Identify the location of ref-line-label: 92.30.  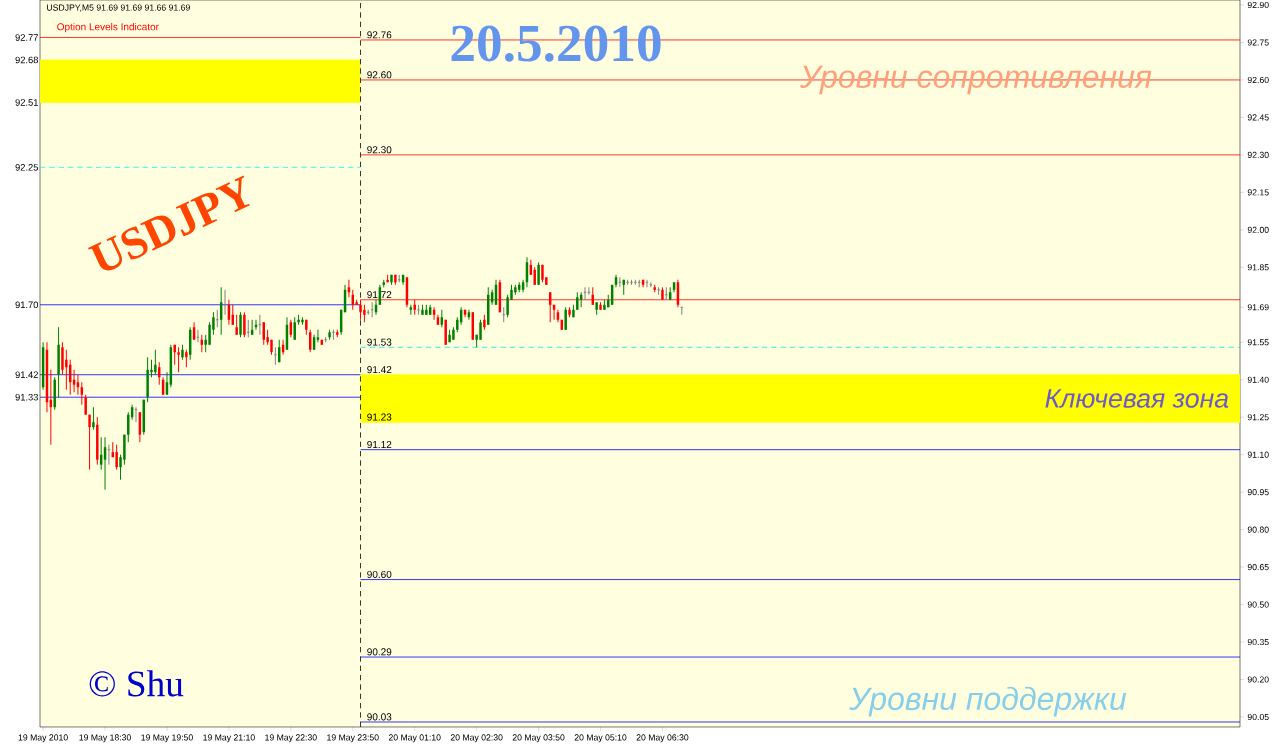
(379, 150).